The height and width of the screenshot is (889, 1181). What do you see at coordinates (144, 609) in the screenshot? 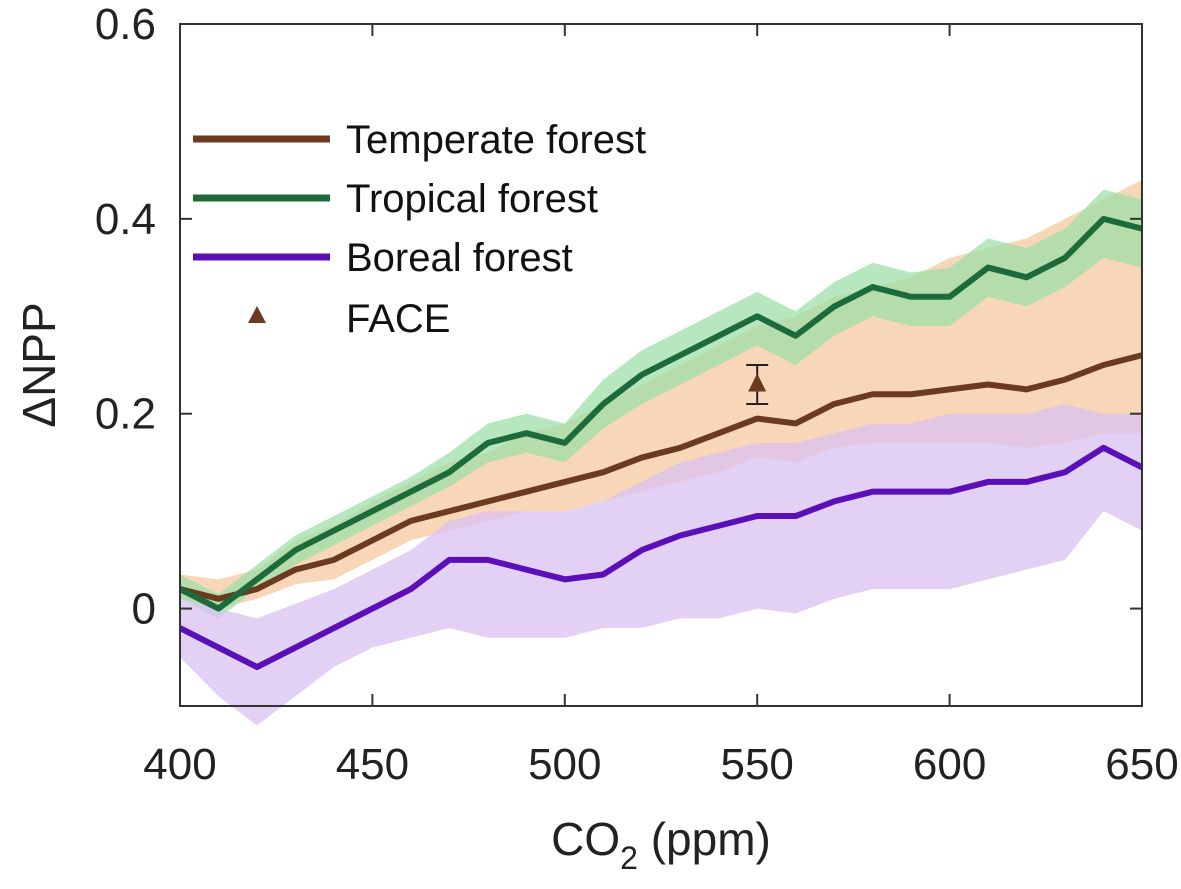
I see `y-tick-label: 0` at bounding box center [144, 609].